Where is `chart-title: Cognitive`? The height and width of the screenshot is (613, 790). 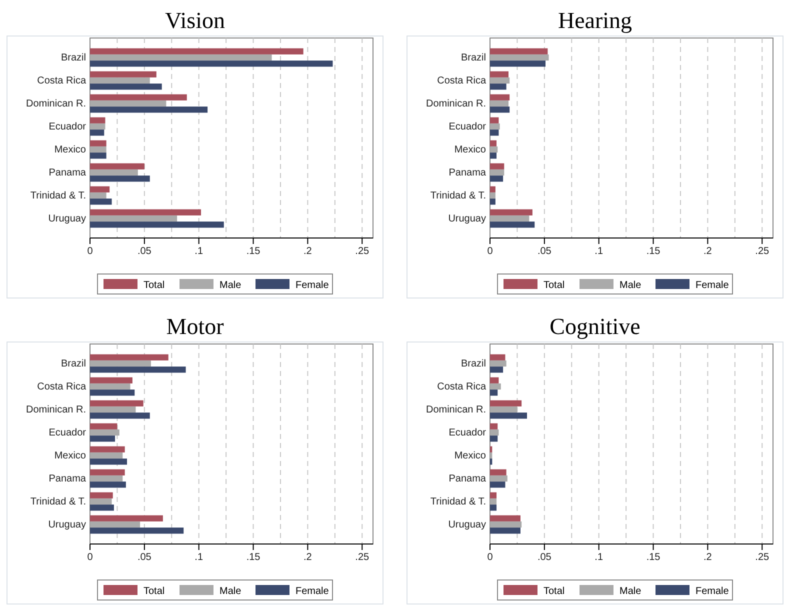 chart-title: Cognitive is located at coordinates (595, 326).